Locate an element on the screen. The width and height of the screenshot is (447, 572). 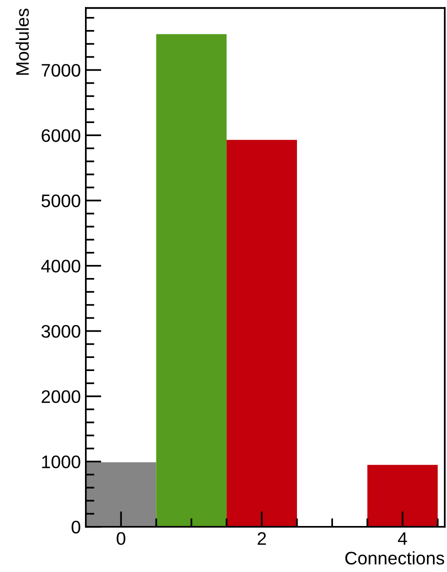
x-tick-label: 2 is located at coordinates (262, 538).